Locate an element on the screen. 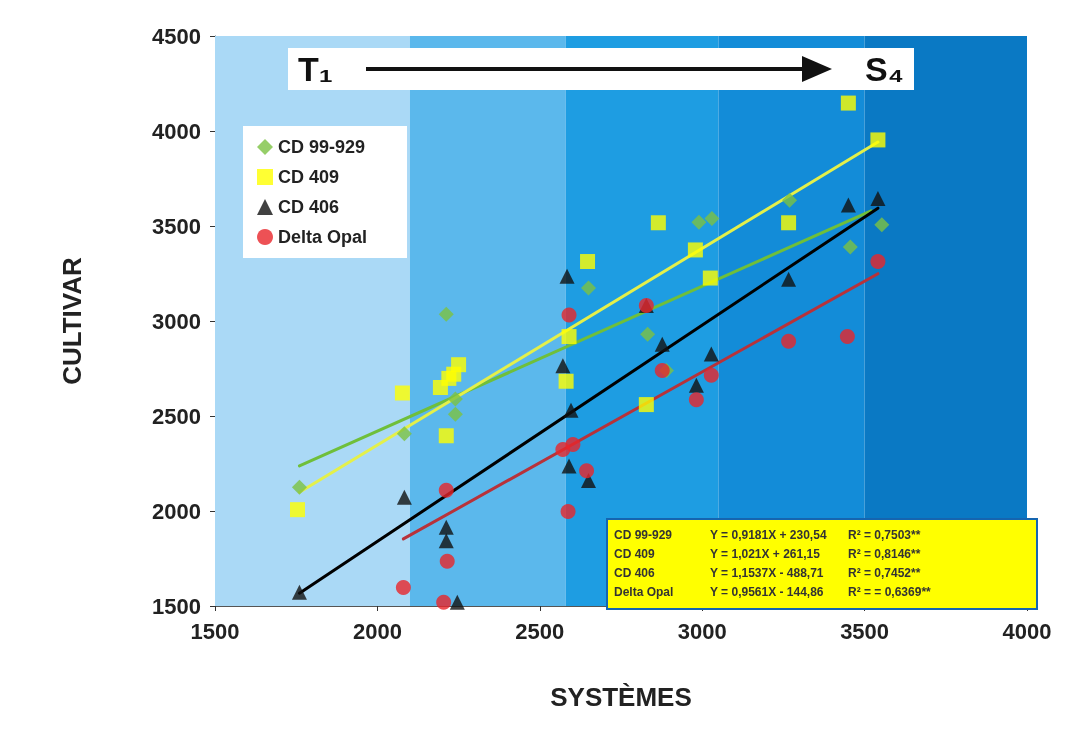  x-axis-title: SYSTÈMES is located at coordinates (621, 697).